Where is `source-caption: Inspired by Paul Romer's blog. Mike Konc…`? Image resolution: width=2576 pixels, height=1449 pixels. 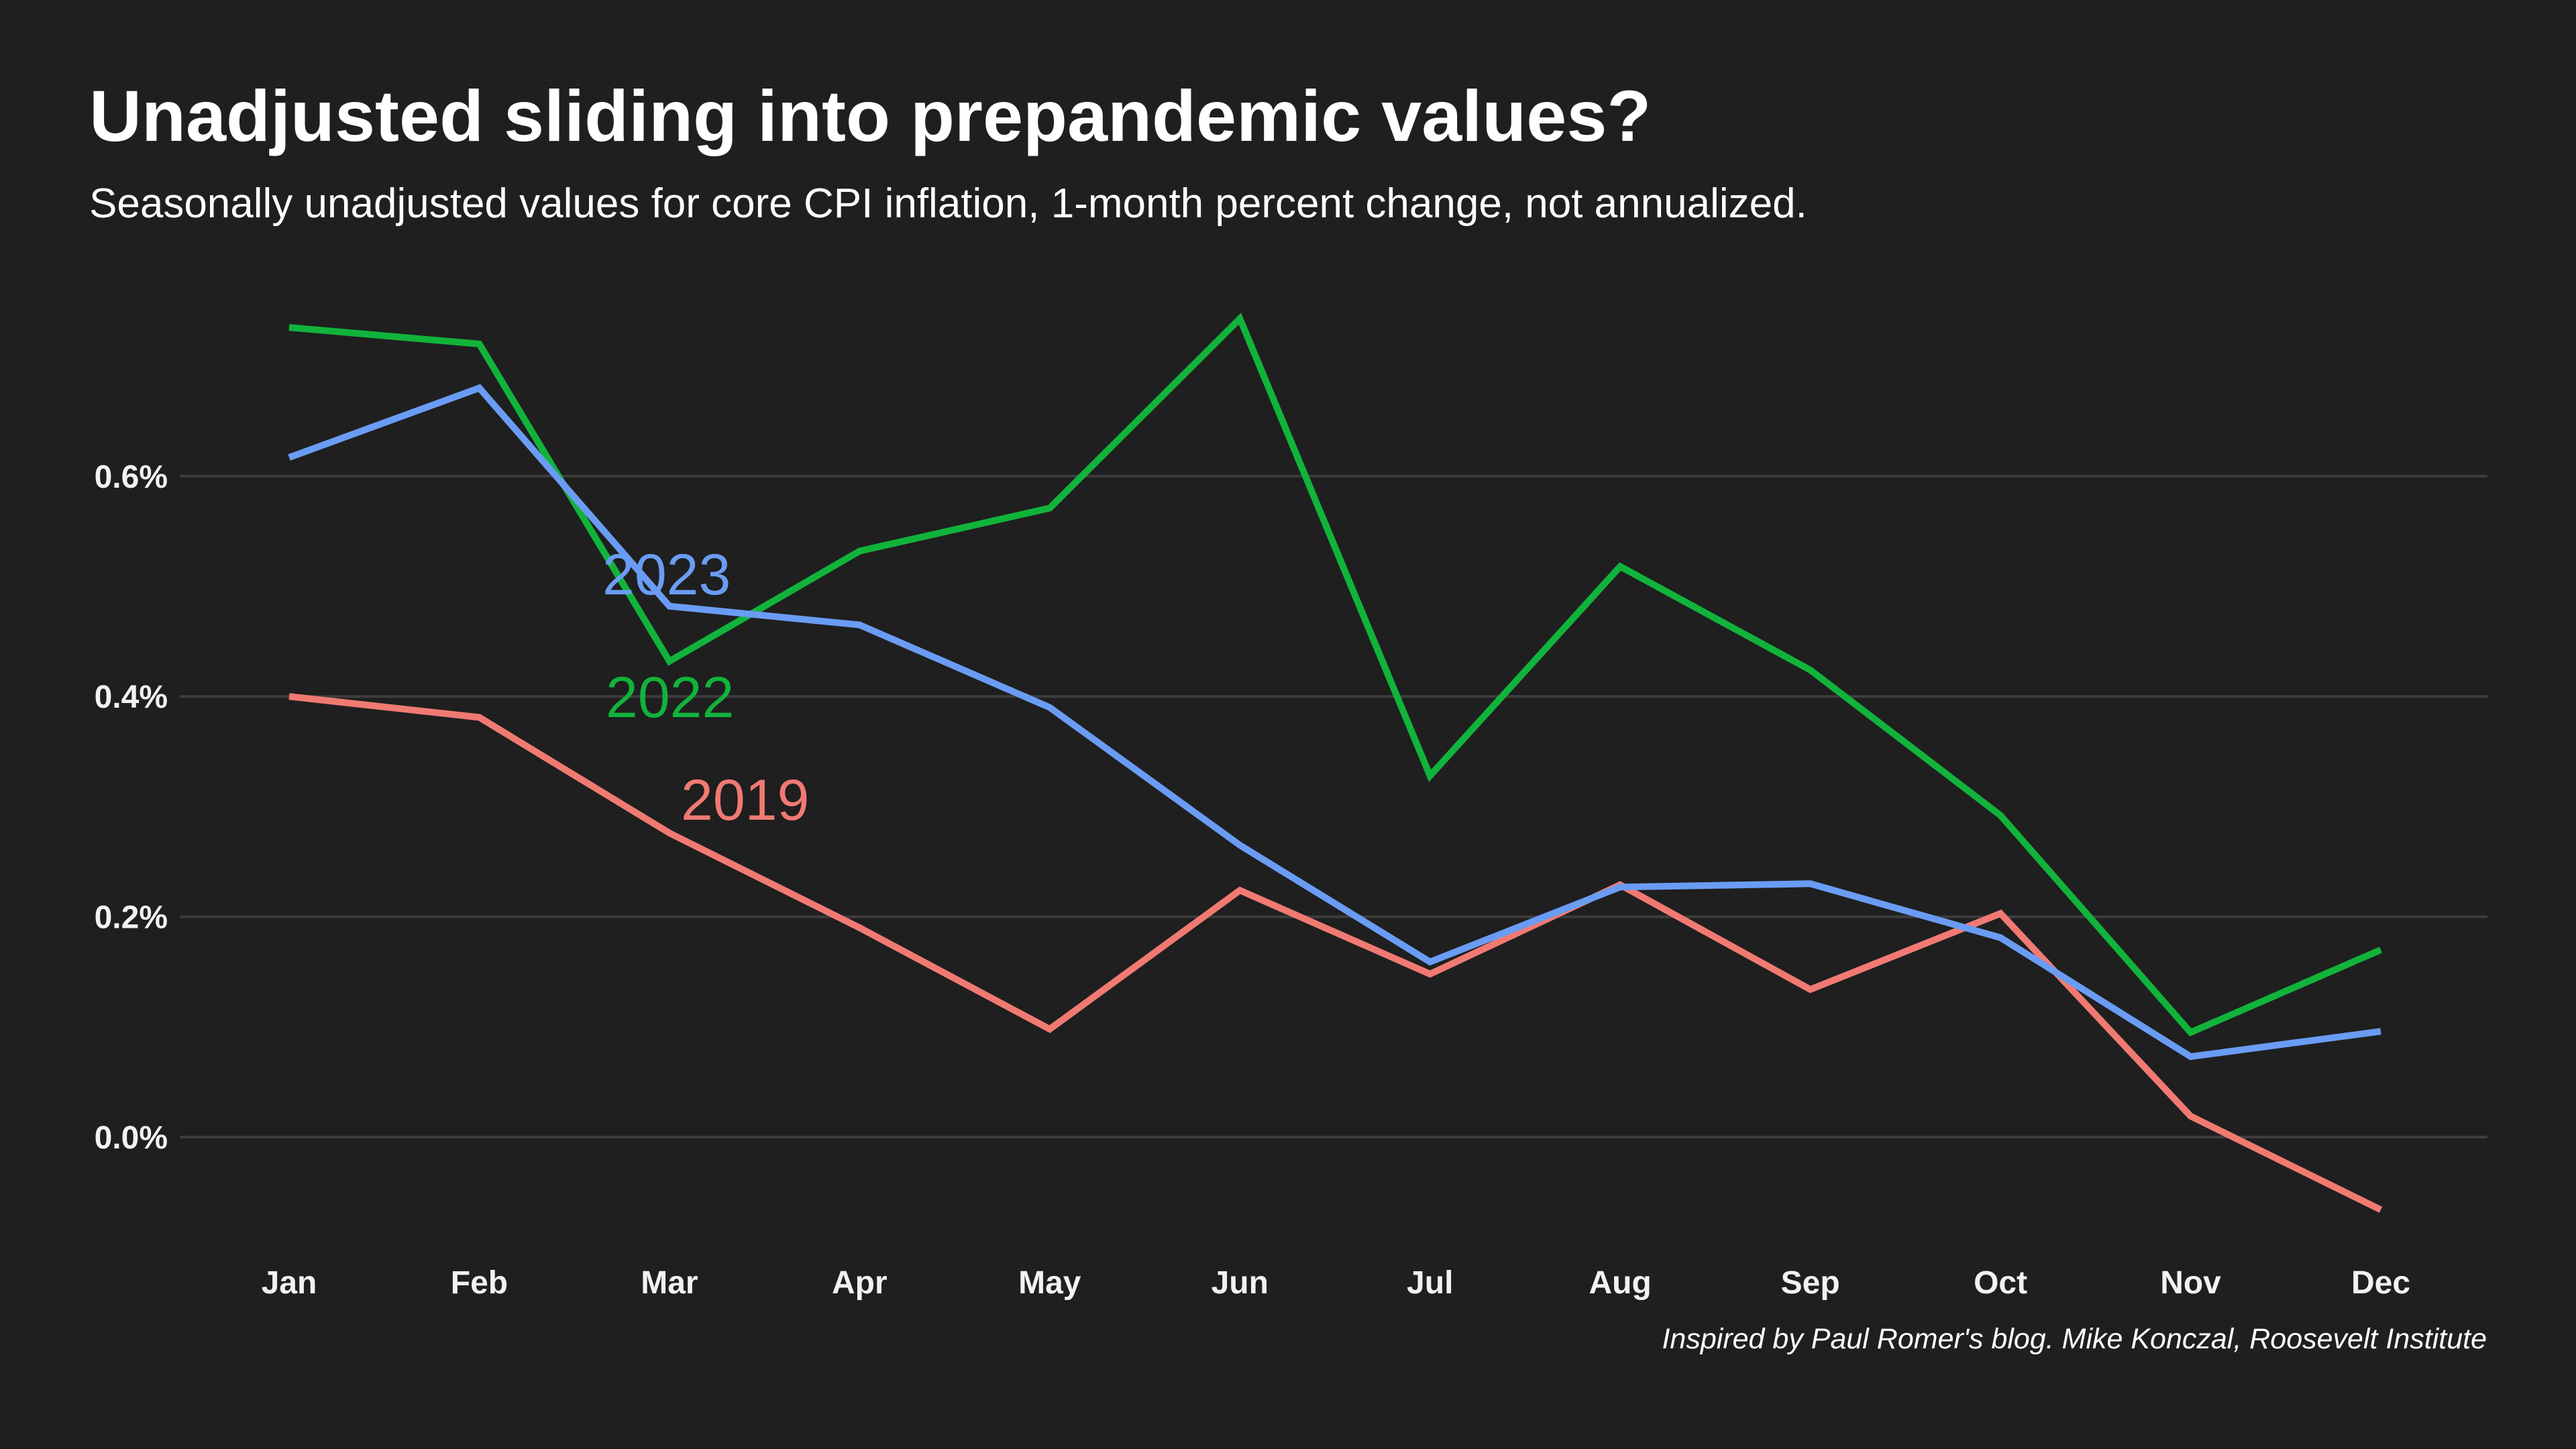 source-caption: Inspired by Paul Romer's blog. Mike Konc… is located at coordinates (2074, 1339).